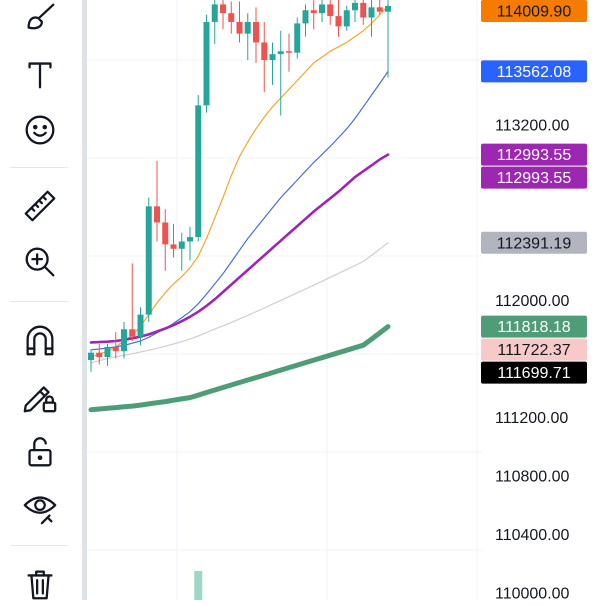 The width and height of the screenshot is (600, 606). Describe the element at coordinates (532, 593) in the screenshot. I see `price-axis-label-5: 110000.00` at that location.